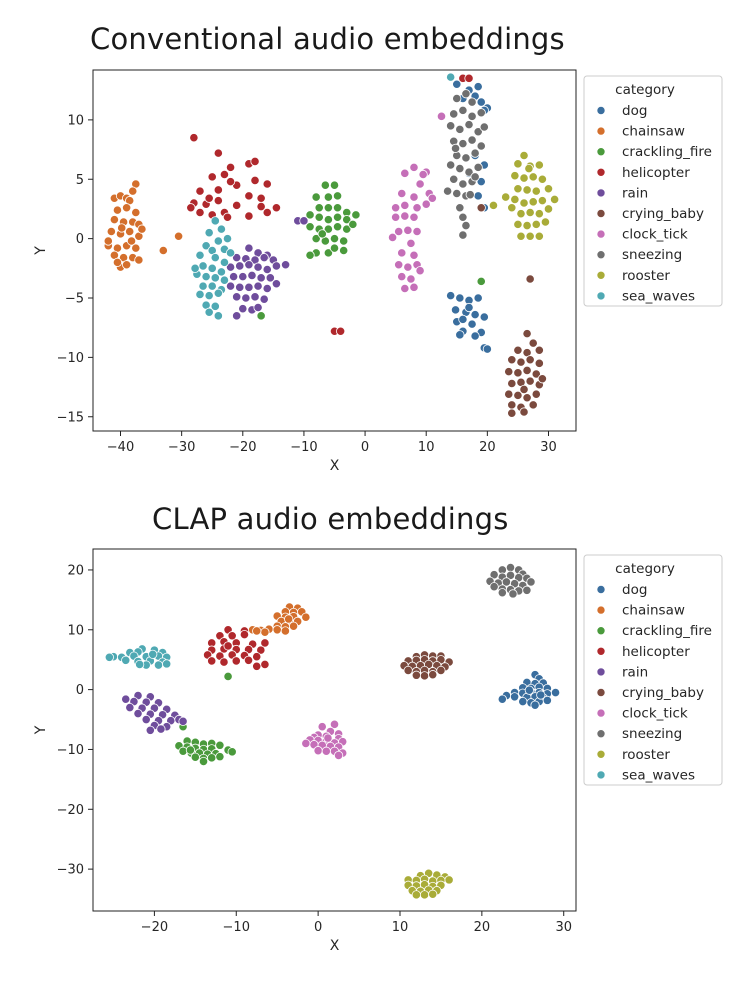 Image resolution: width=755 pixels, height=987 pixels. I want to click on legend-label-sea-waves: sea_waves, so click(658, 775).